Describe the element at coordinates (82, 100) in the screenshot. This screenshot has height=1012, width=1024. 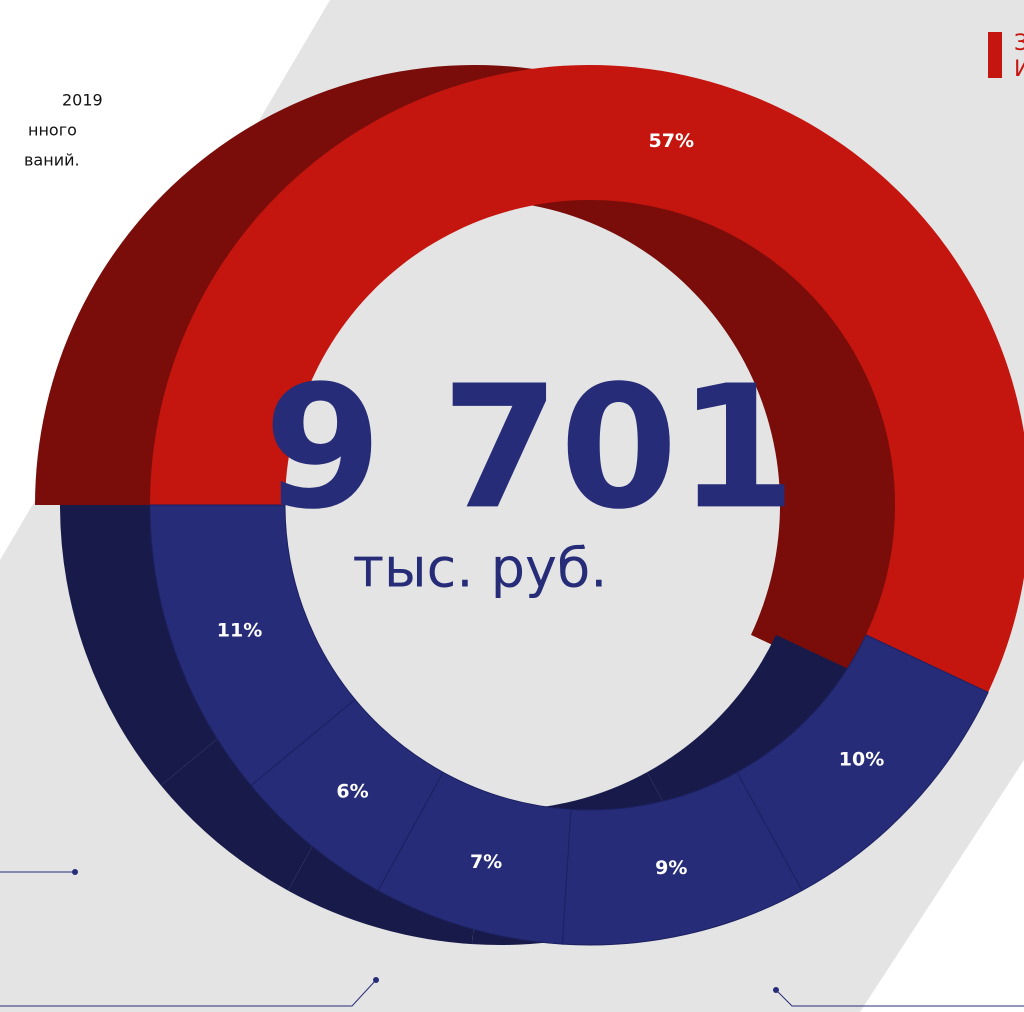
I see `note: 2019` at that location.